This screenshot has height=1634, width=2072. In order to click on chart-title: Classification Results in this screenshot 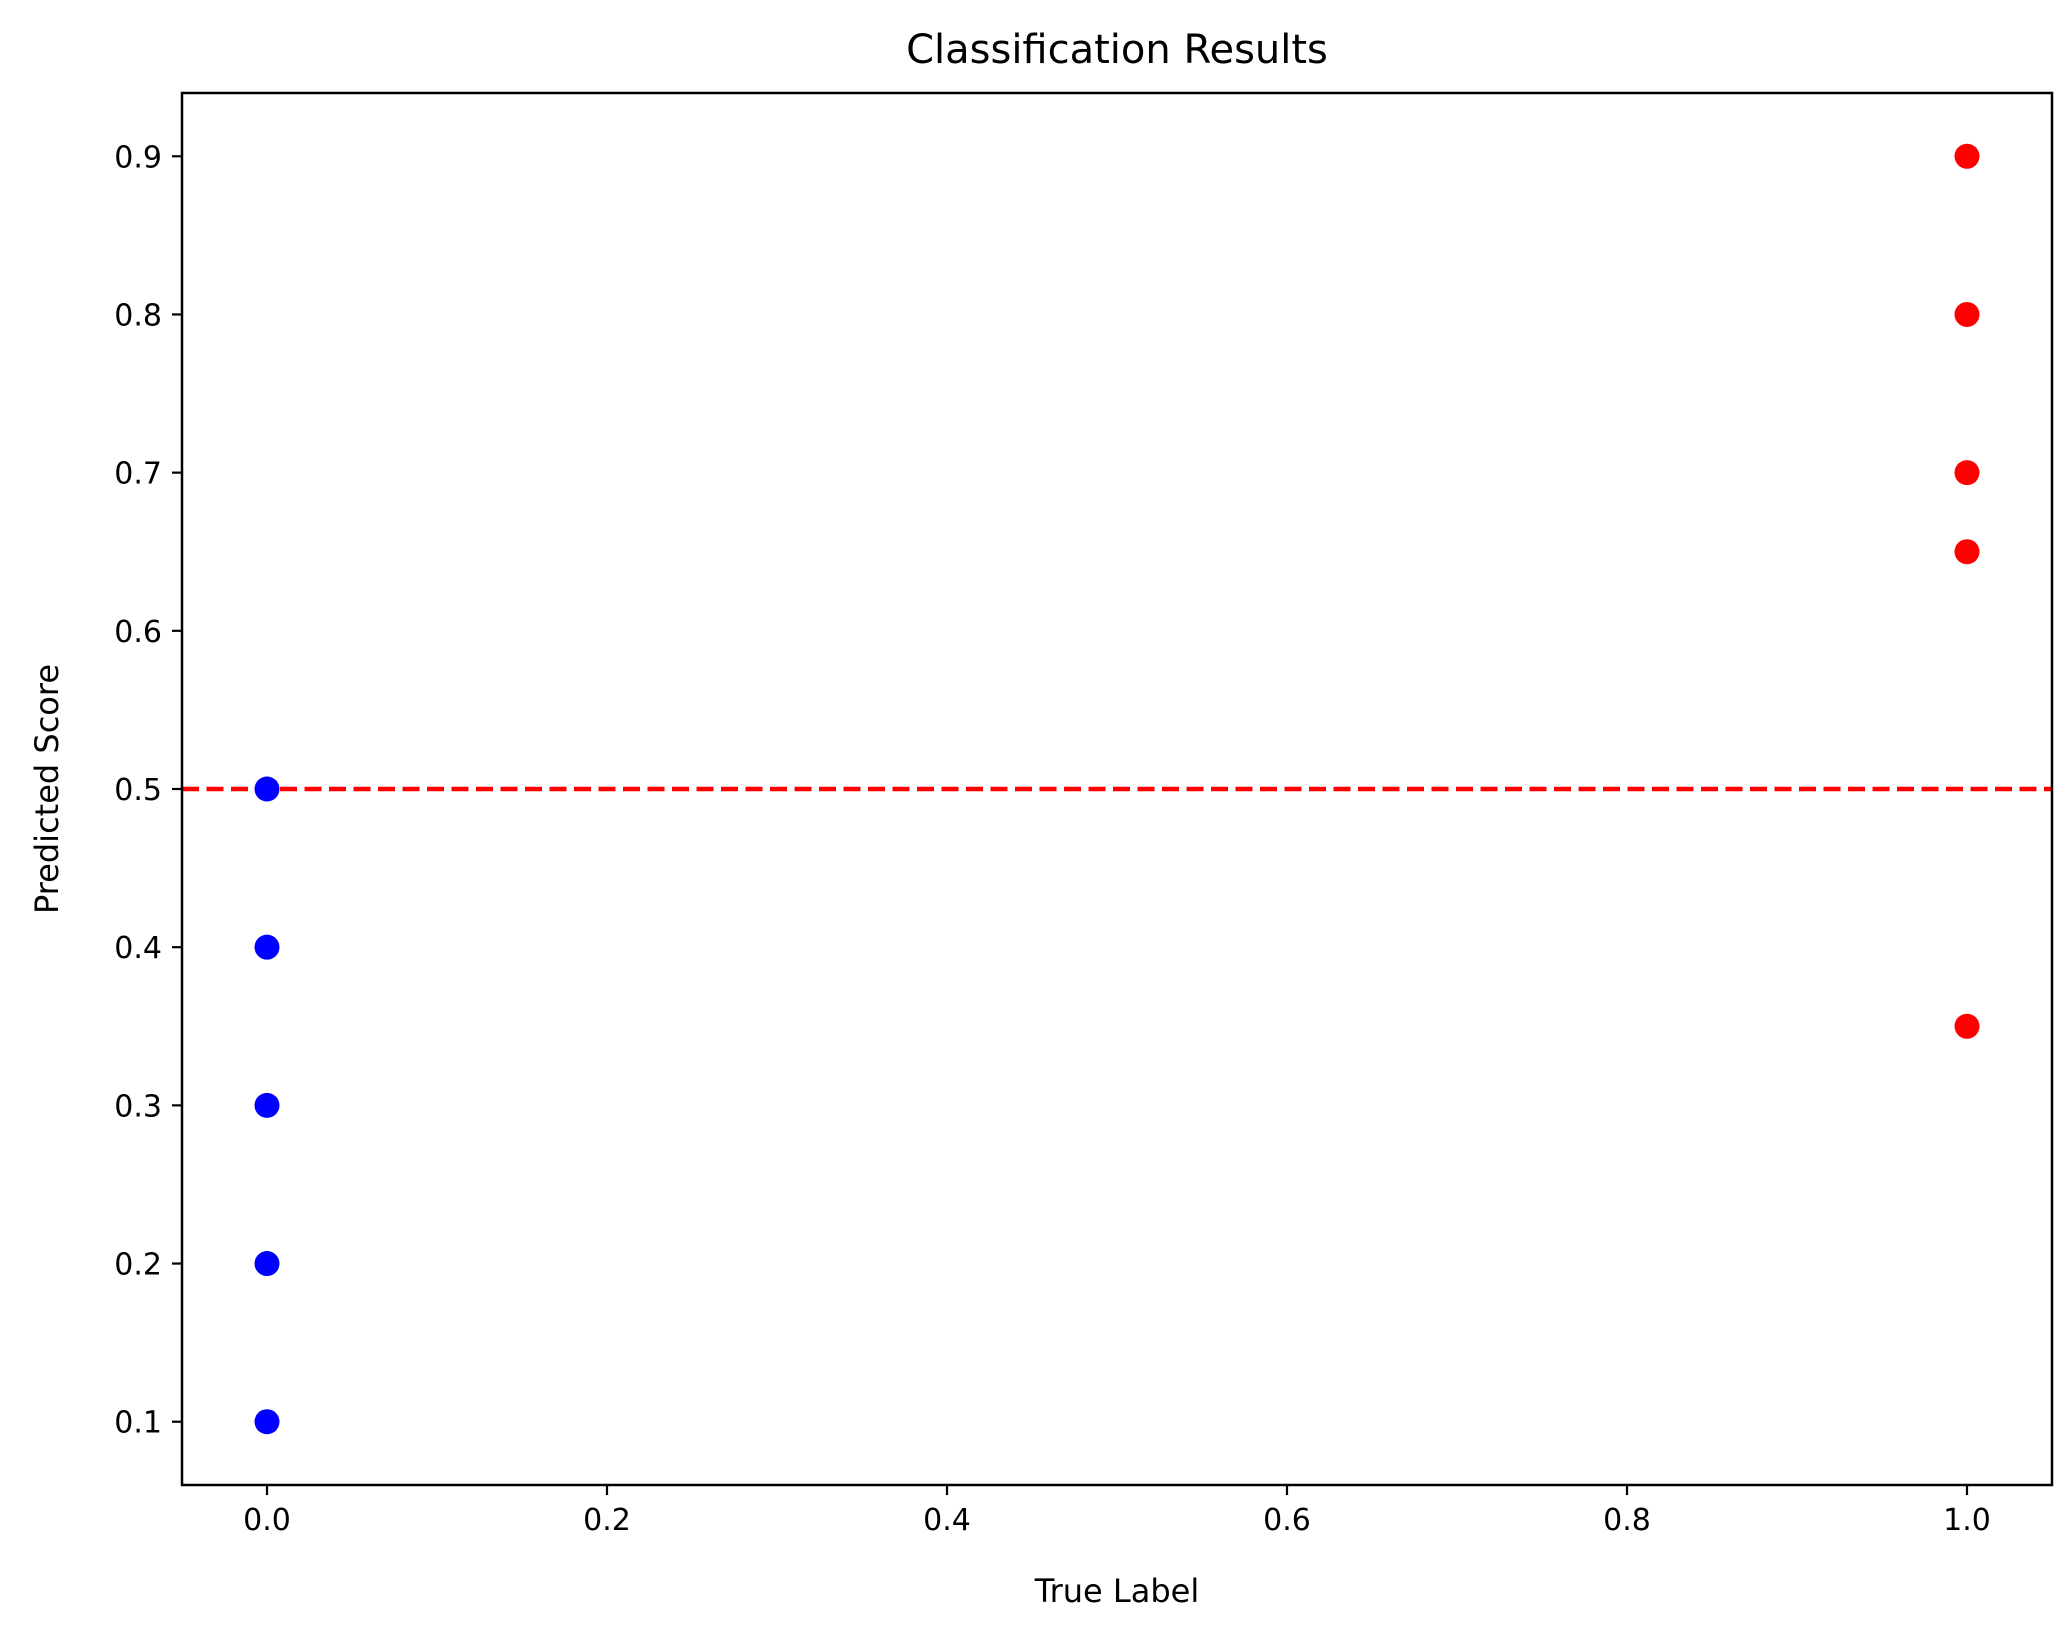, I will do `click(1117, 50)`.